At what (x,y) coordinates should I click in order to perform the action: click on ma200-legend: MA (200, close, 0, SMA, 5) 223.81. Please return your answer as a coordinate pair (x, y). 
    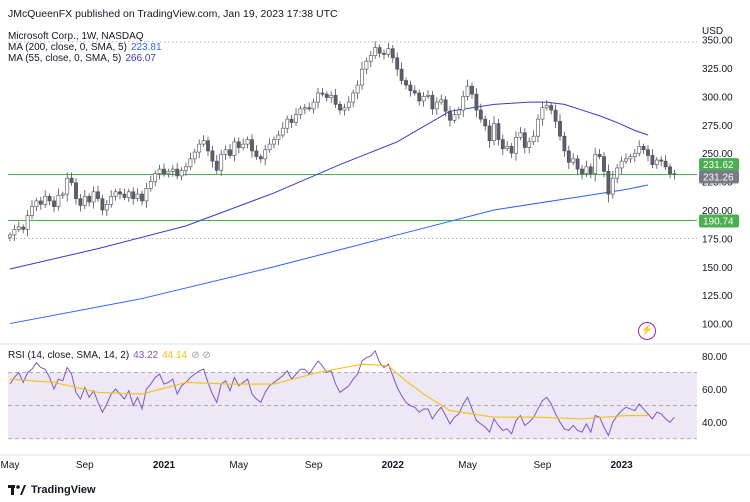
    Looking at the image, I should click on (85, 47).